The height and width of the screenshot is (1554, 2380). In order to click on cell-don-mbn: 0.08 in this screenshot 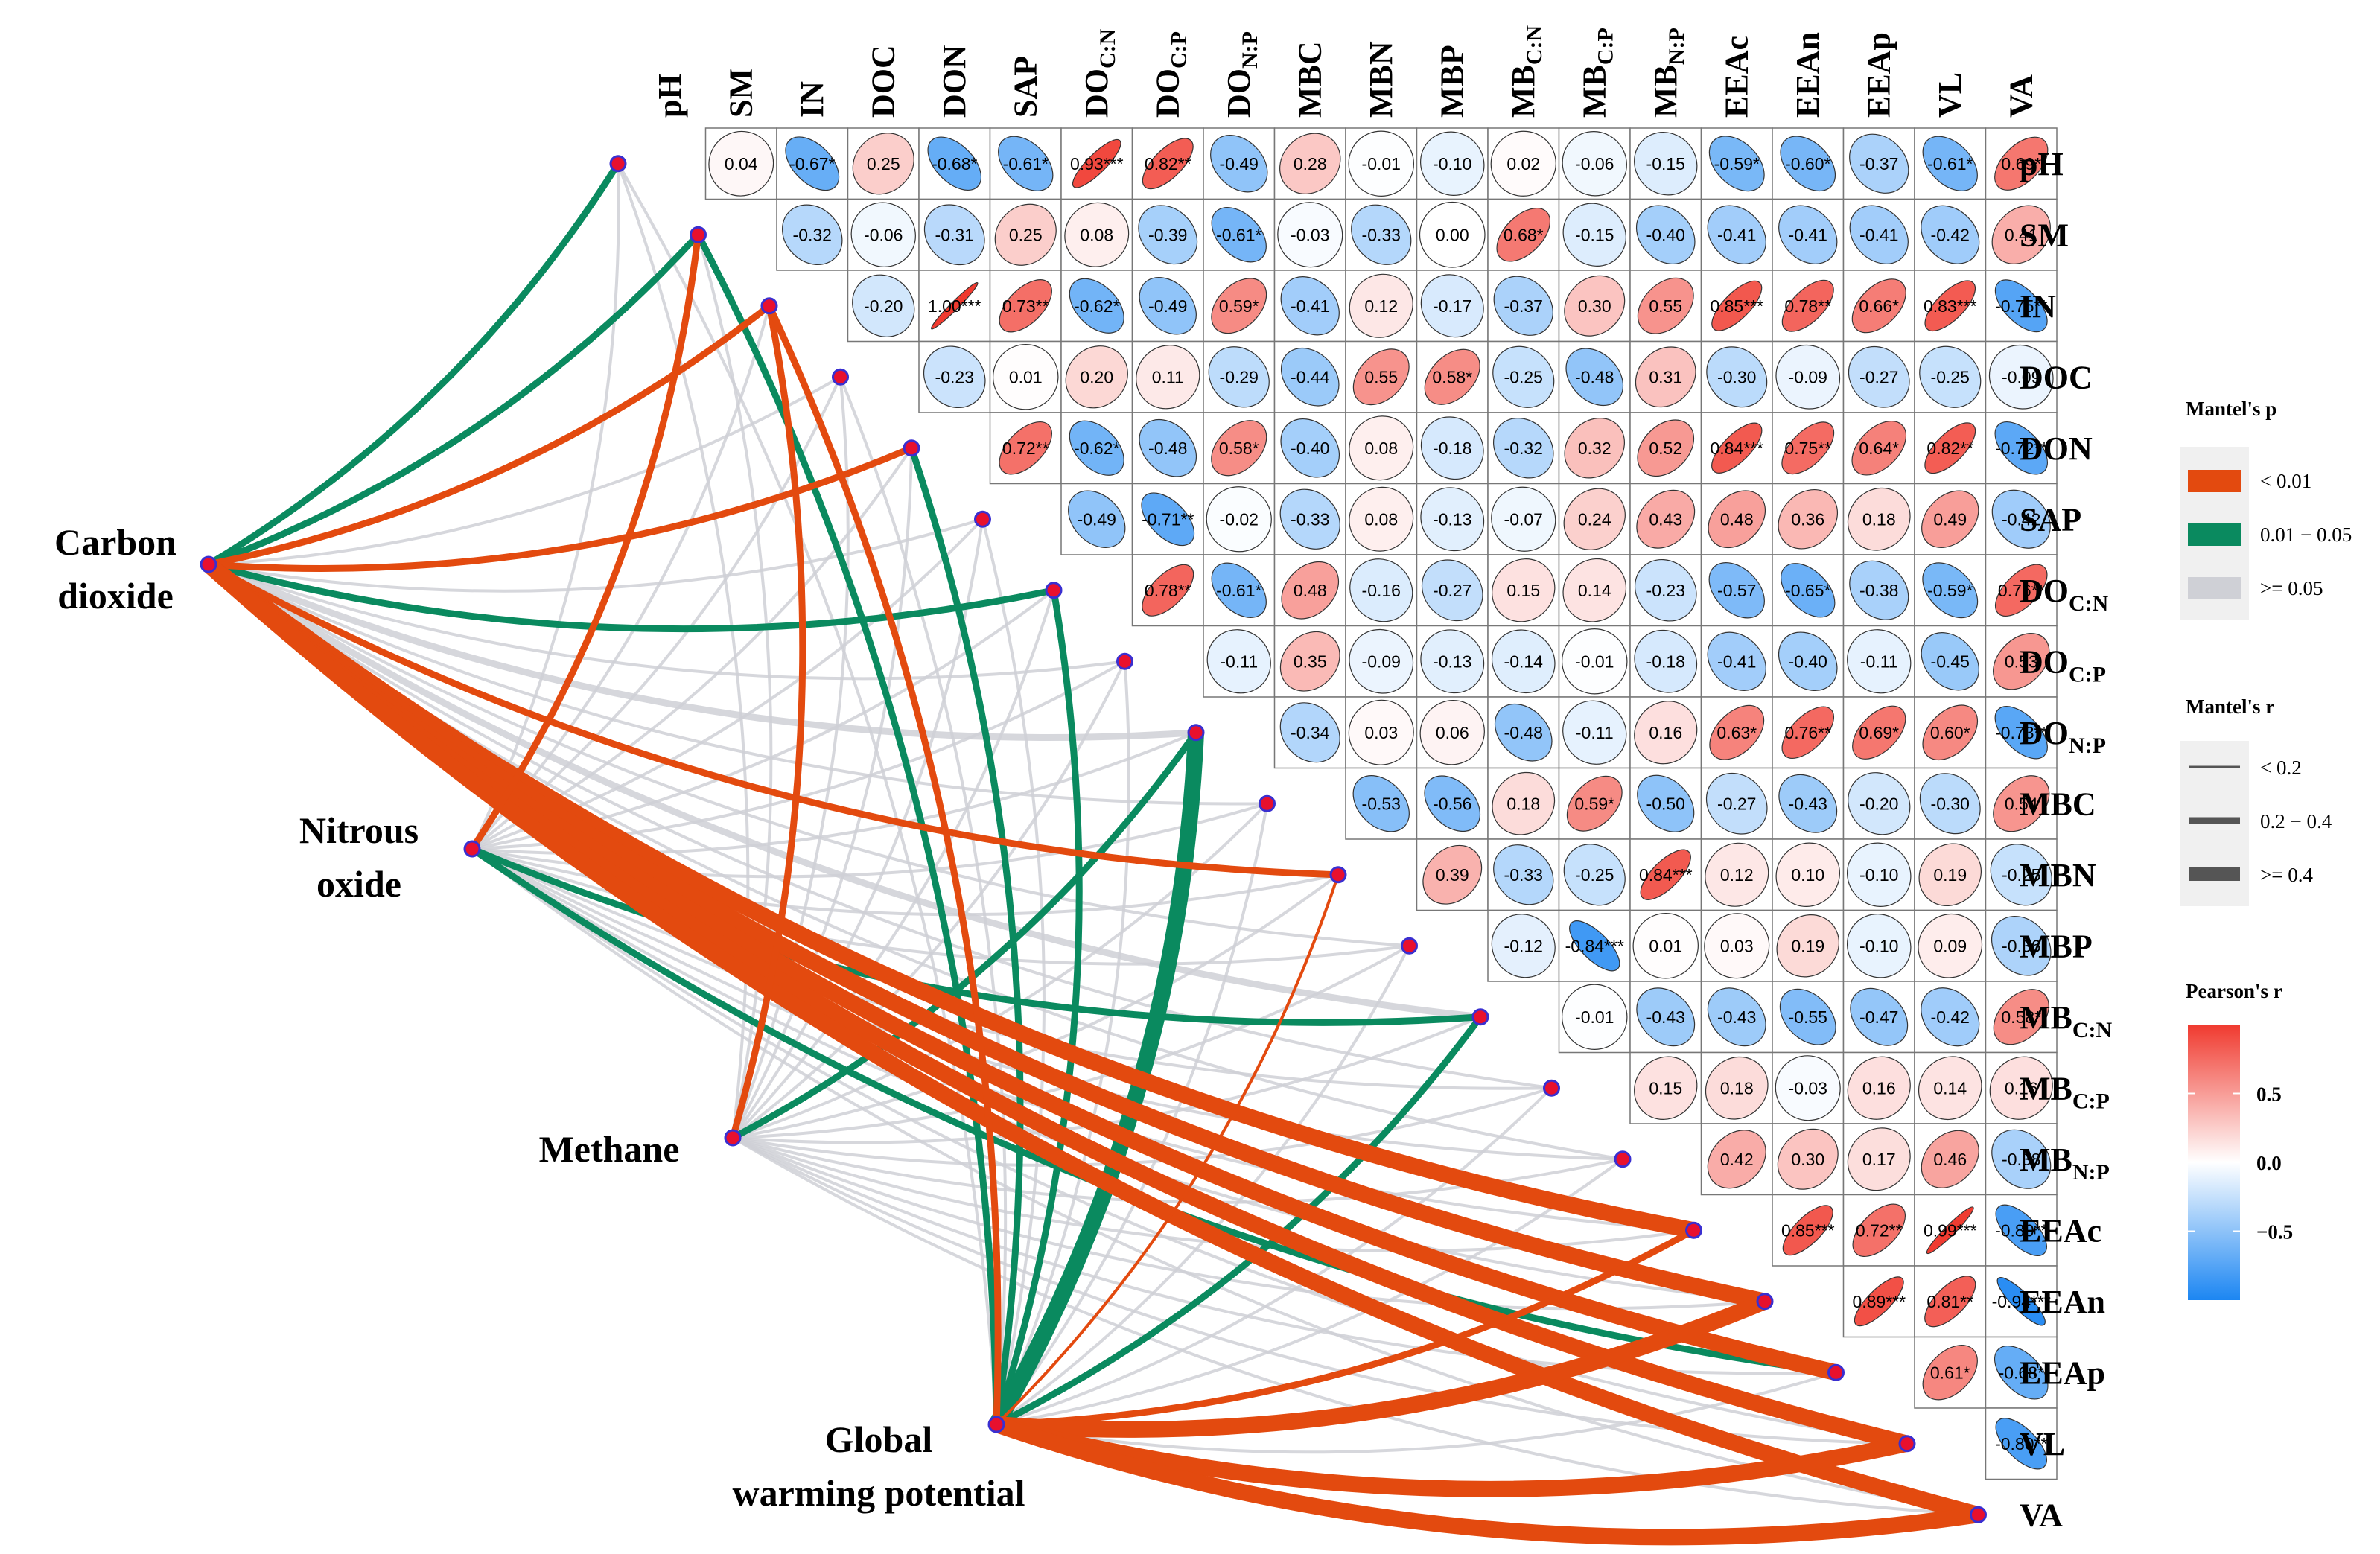, I will do `click(1381, 448)`.